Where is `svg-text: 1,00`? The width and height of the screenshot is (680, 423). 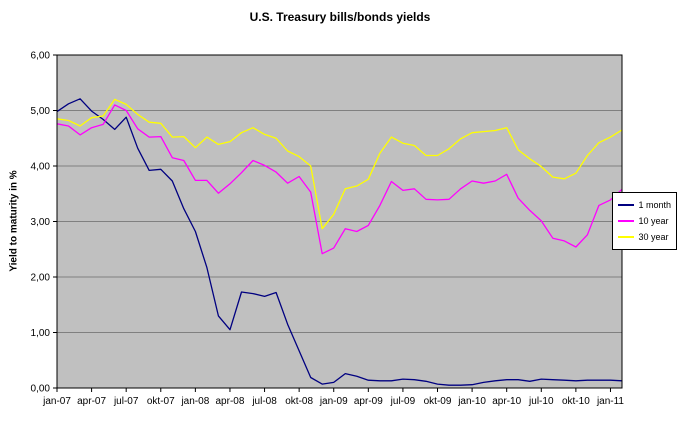
svg-text: 1,00 is located at coordinates (41, 333).